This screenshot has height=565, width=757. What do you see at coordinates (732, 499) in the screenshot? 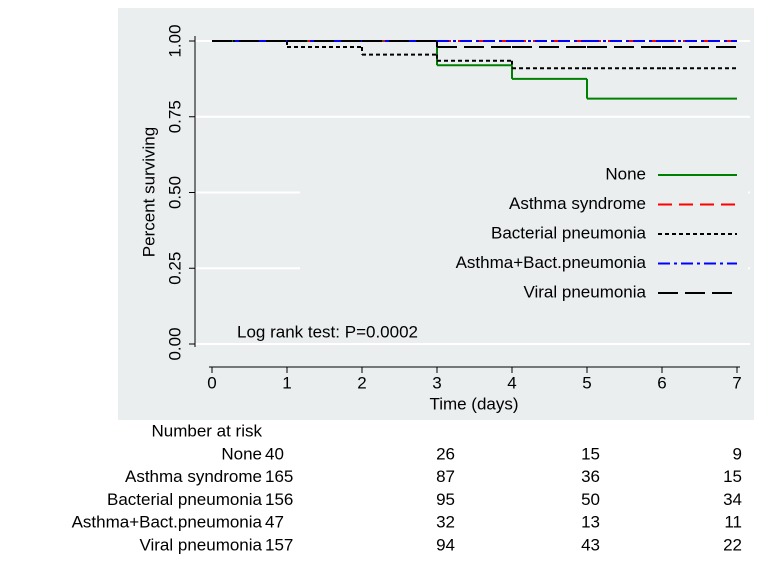
I see `risk-count: 34` at bounding box center [732, 499].